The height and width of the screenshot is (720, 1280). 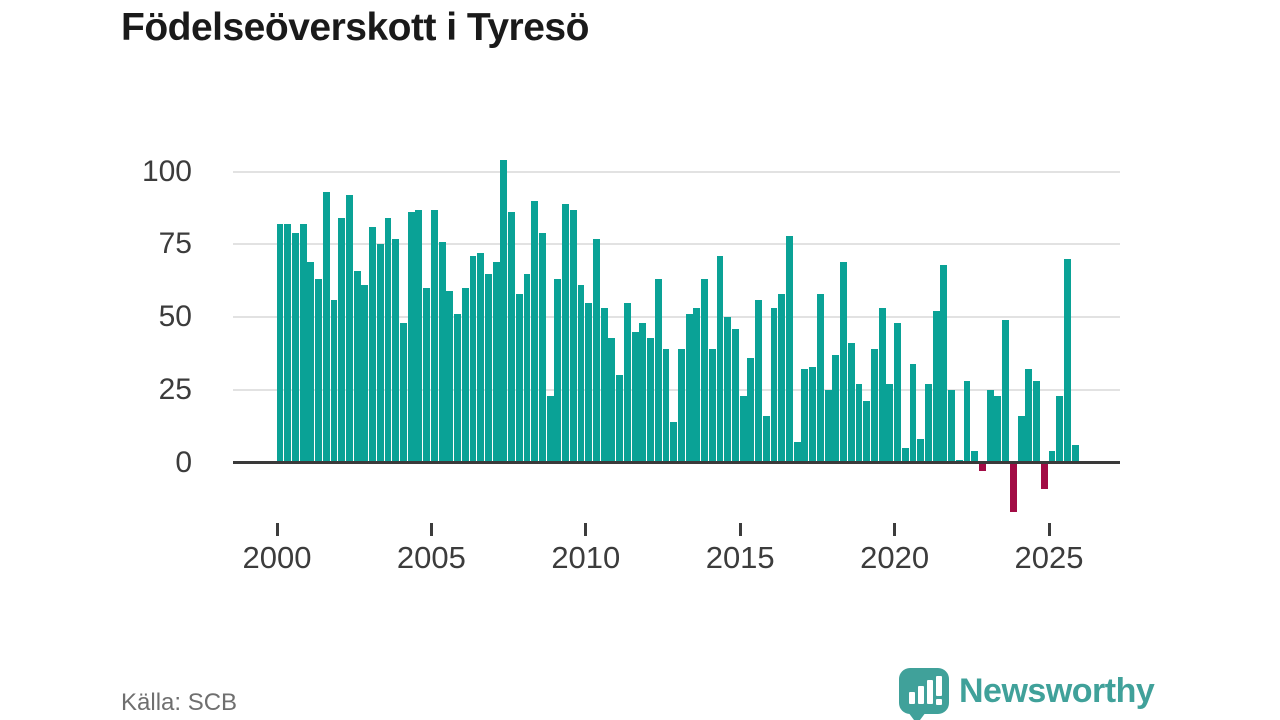 What do you see at coordinates (288, 343) in the screenshot?
I see `bar-2000q2` at bounding box center [288, 343].